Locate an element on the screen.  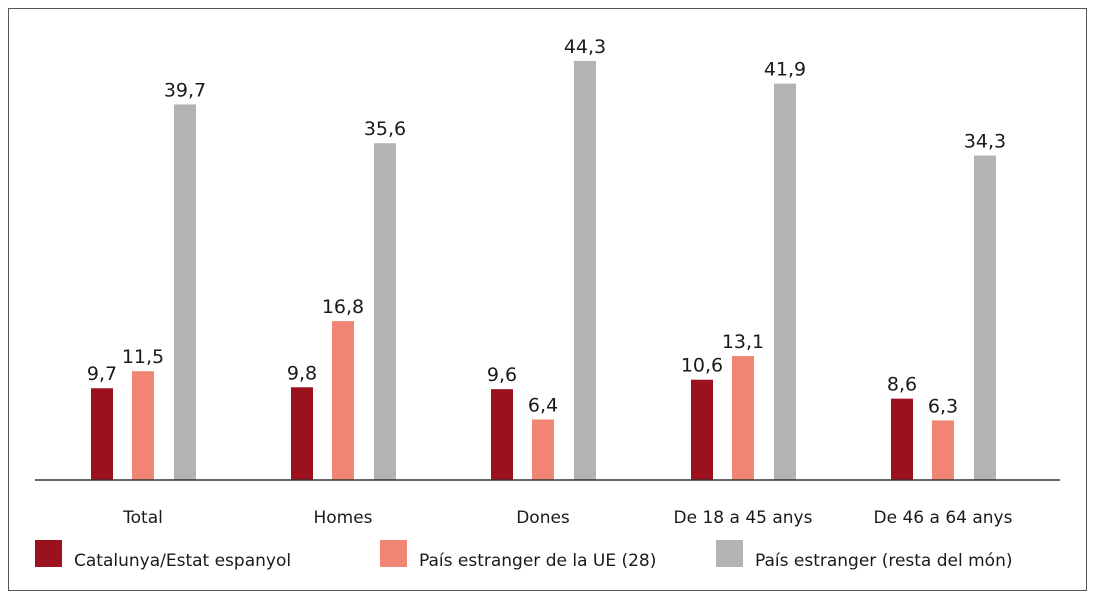
value-label: 11,5 is located at coordinates (143, 357).